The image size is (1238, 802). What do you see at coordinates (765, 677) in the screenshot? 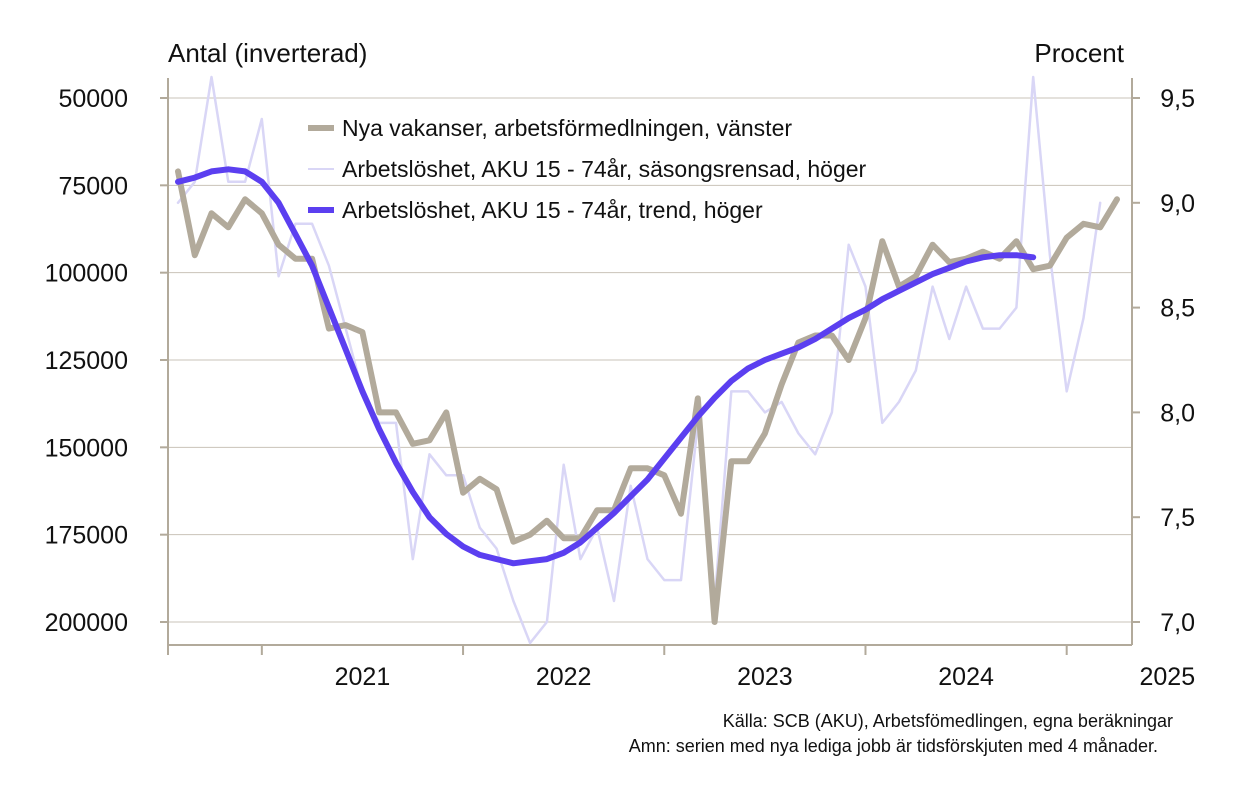
I see `x-tick-label: 2023` at bounding box center [765, 677].